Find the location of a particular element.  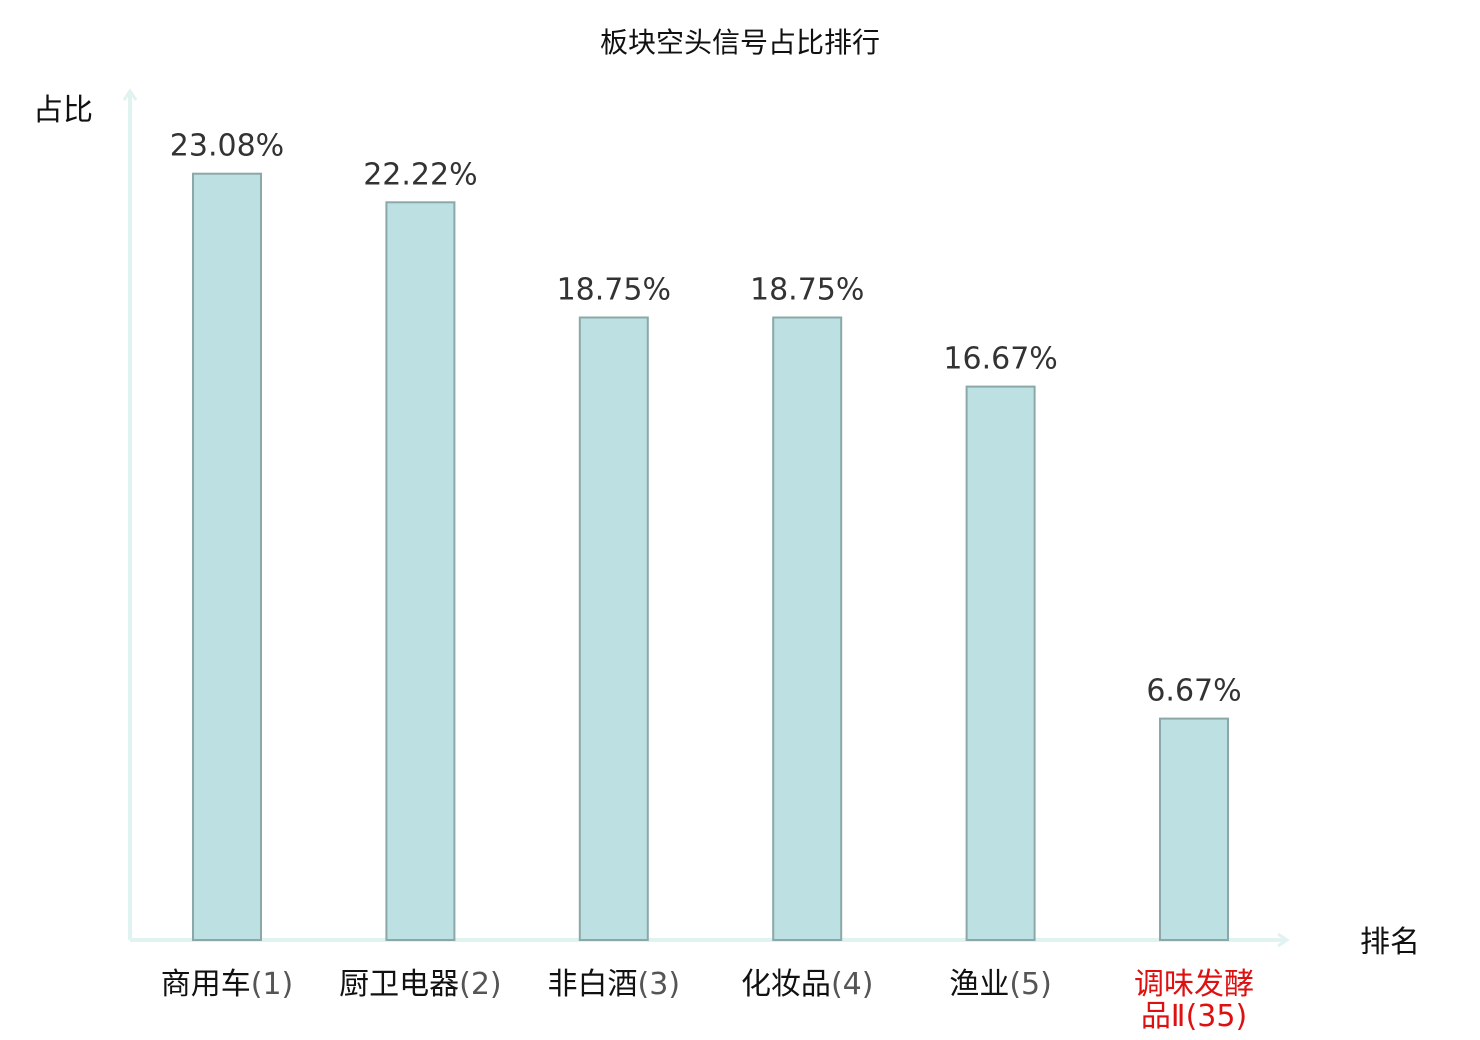

x-axis-label: 排名 is located at coordinates (1390, 942).